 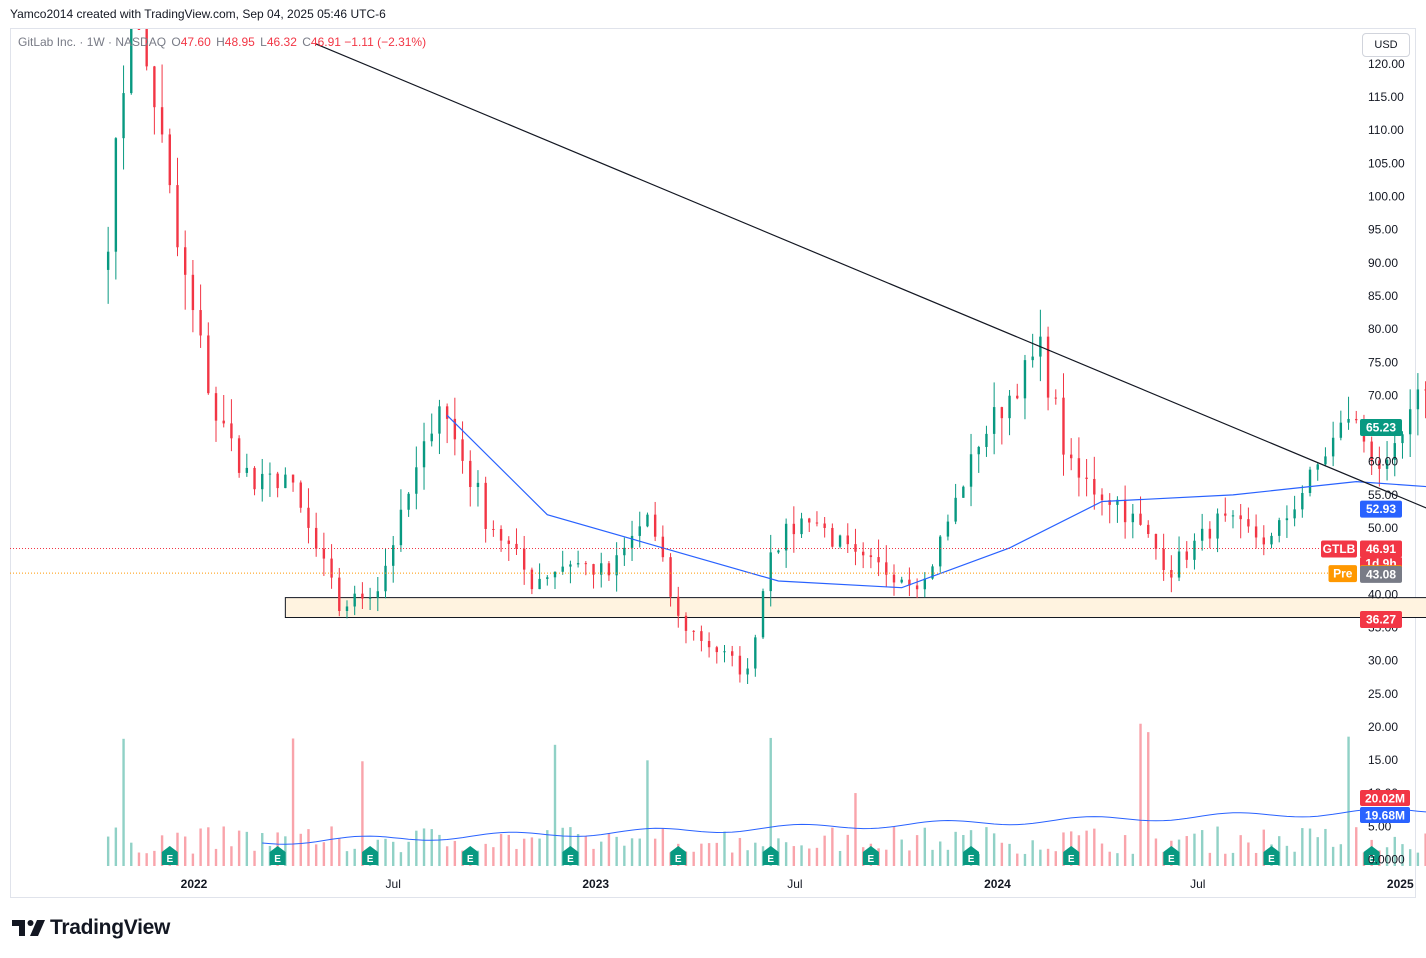 What do you see at coordinates (936, 501) in the screenshot?
I see `ma-line` at bounding box center [936, 501].